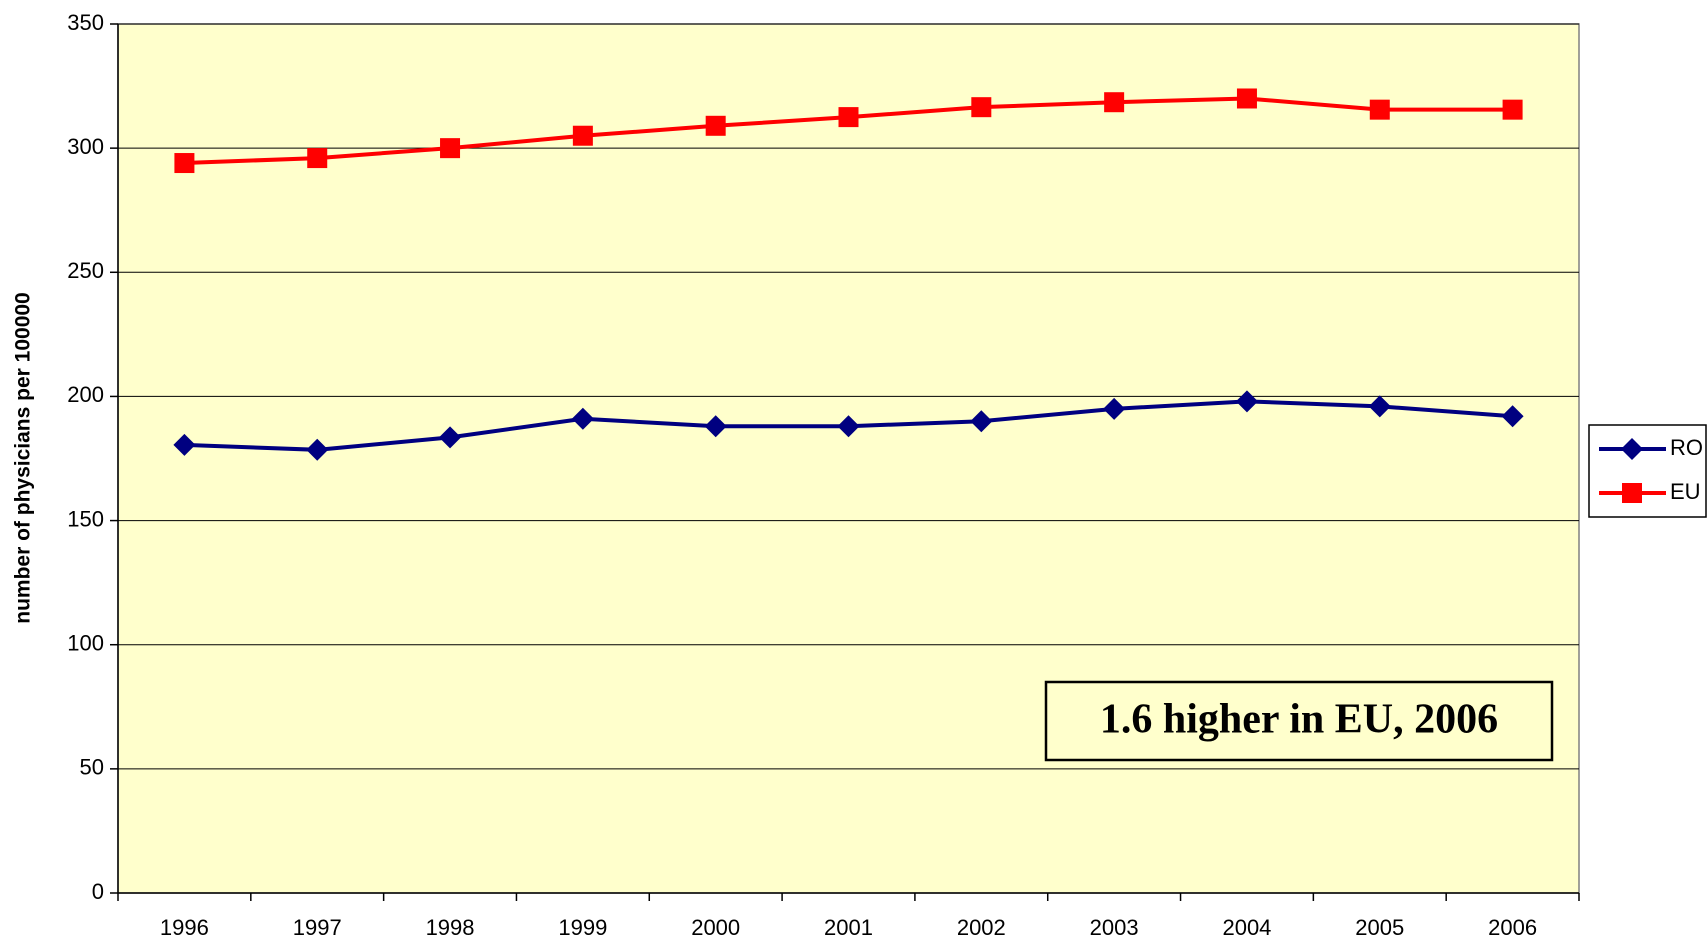  I want to click on y-tick-label: 150, so click(85, 518).